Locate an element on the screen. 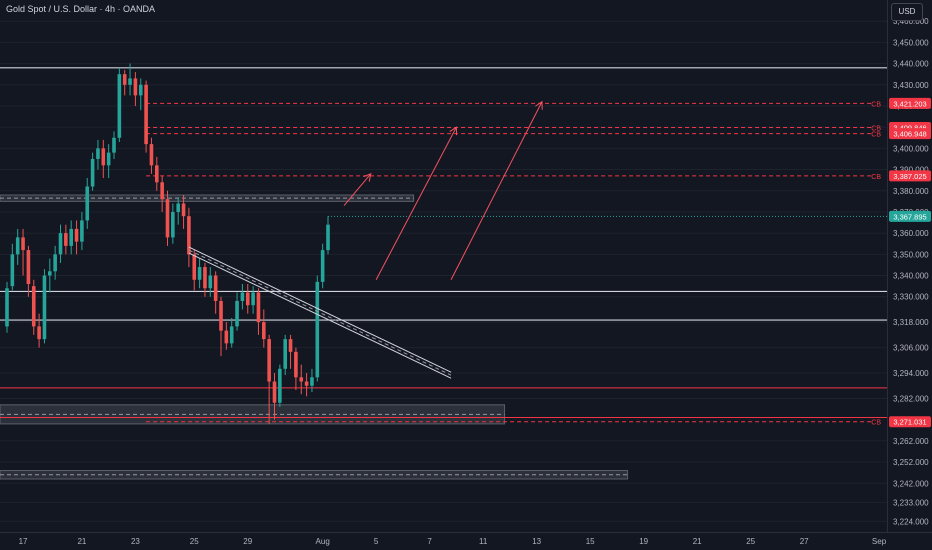 This screenshot has width=932, height=550. price-tick-label: 3,390.000 is located at coordinates (911, 170).